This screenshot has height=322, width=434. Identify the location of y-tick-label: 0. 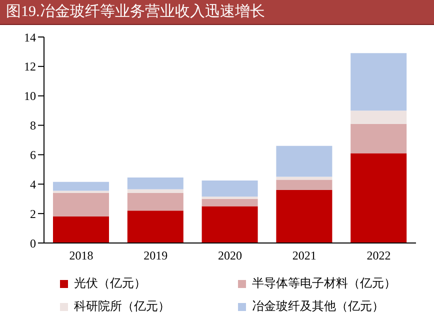
(33, 243).